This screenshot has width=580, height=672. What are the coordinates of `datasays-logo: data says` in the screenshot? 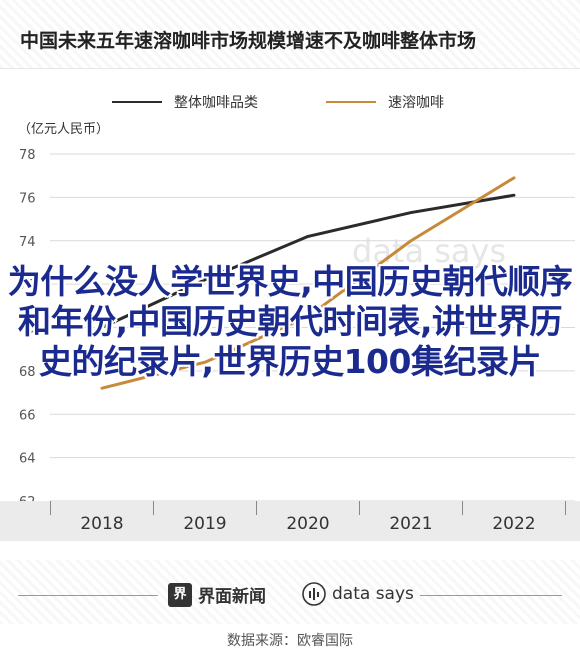 It's located at (358, 594).